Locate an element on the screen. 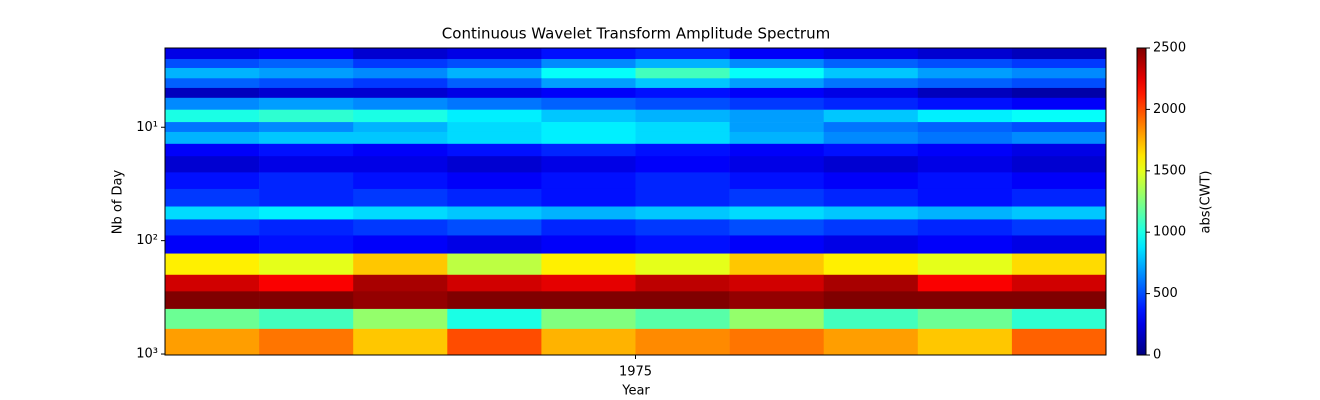 The image size is (1320, 400). colorbar-tick-label: 2500 is located at coordinates (1169, 48).